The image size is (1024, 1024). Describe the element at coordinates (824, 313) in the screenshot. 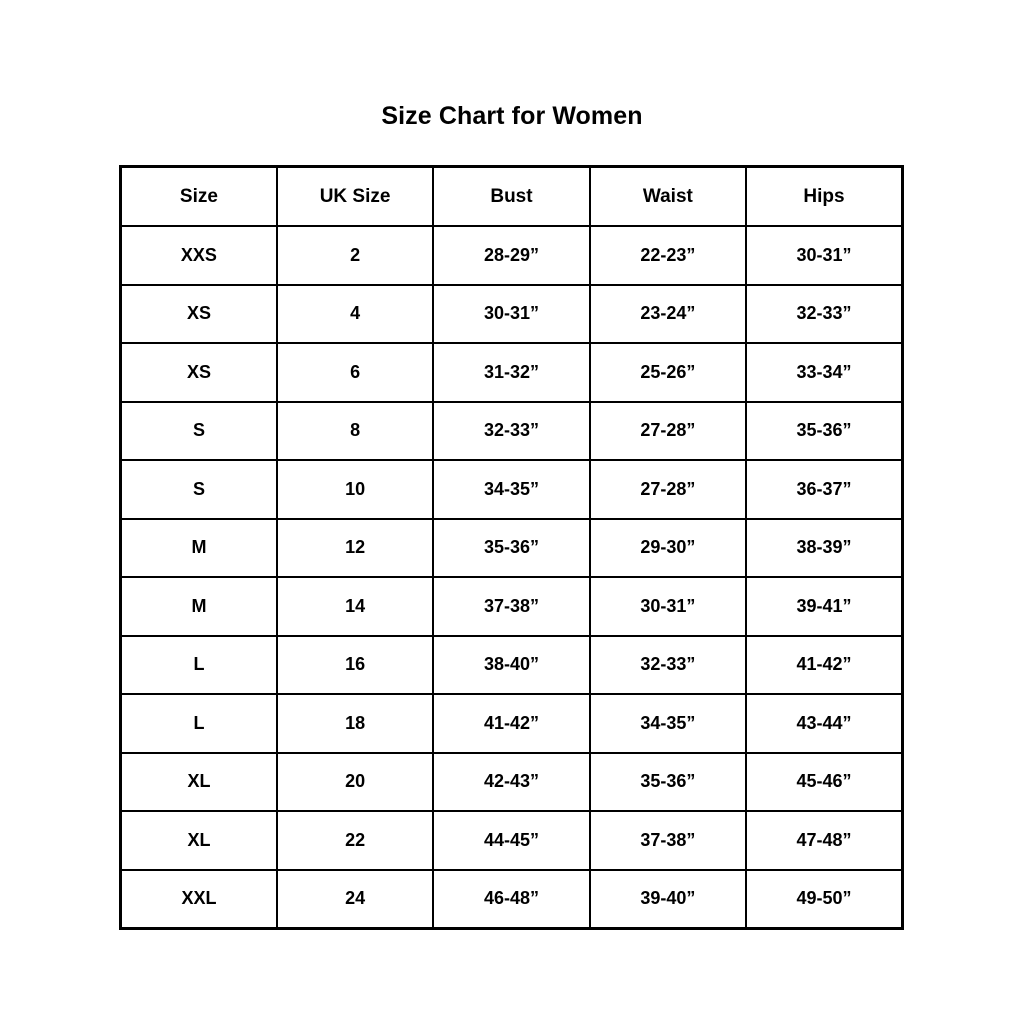

I see `cell-hips: 32-33”` at that location.